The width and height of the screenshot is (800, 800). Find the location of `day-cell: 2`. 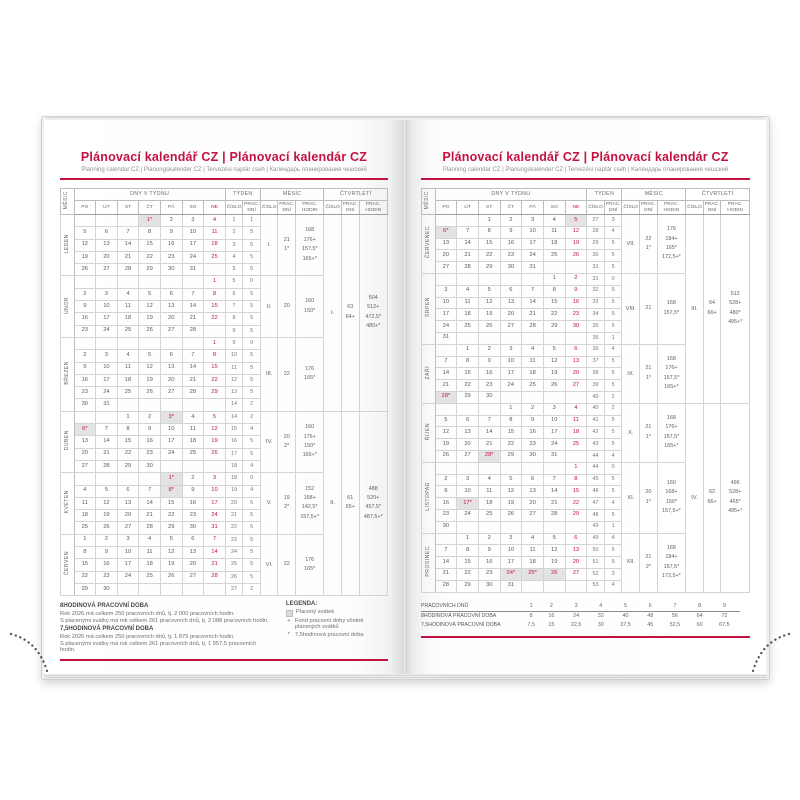

day-cell: 2 is located at coordinates (446, 480).